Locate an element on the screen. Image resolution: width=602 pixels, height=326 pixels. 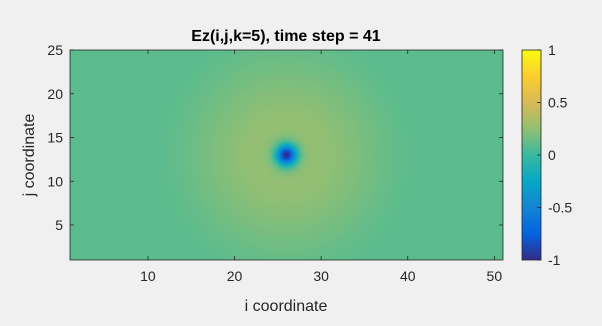
colorbar-tick-label: 0 is located at coordinates (552, 155).